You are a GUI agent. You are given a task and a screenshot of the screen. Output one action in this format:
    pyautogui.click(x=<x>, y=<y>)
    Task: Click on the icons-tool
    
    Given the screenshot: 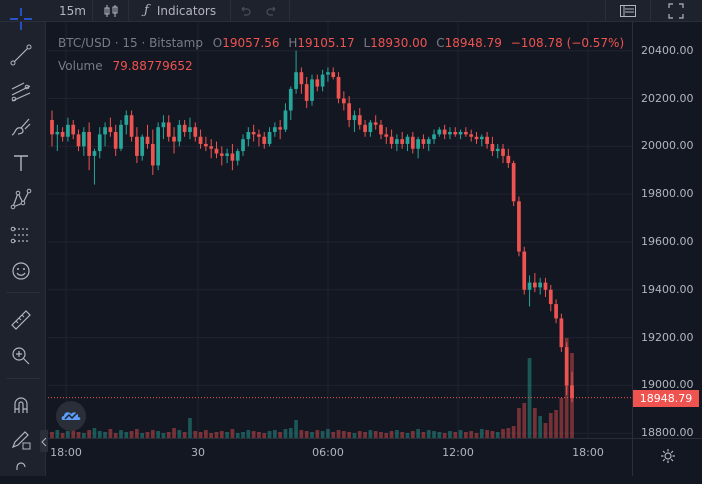 What is the action you would take?
    pyautogui.click(x=21, y=271)
    